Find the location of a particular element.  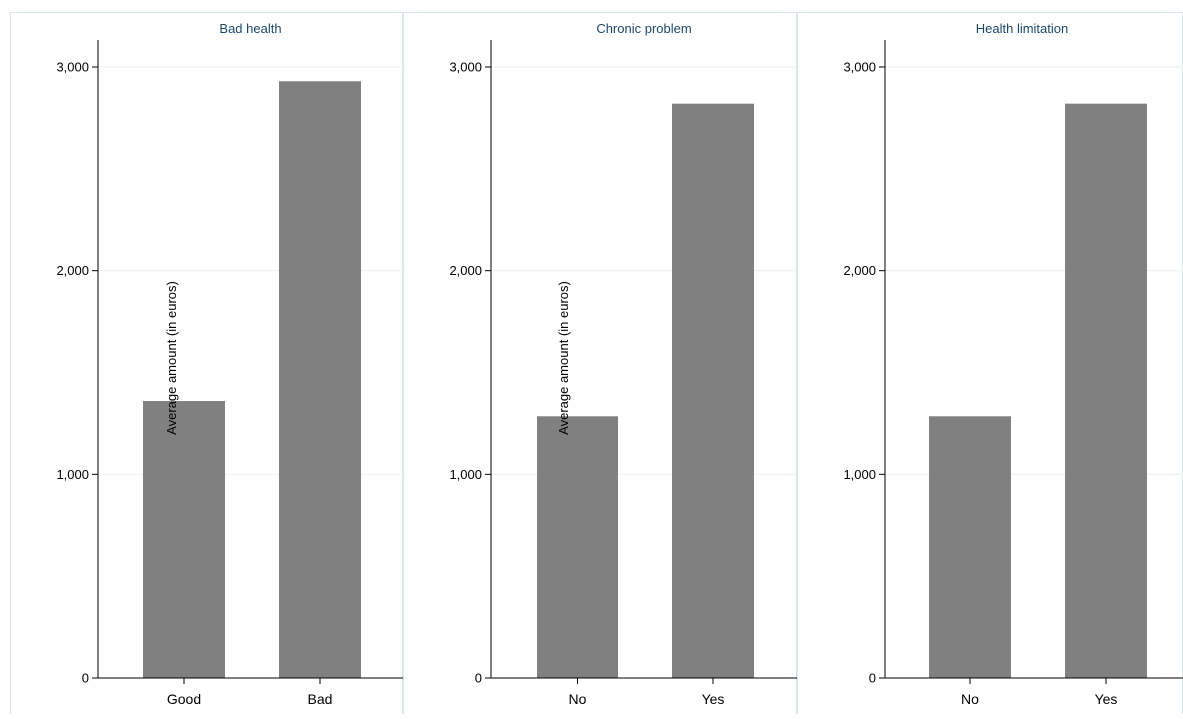

panel-title: Chronic problem is located at coordinates (643, 28).